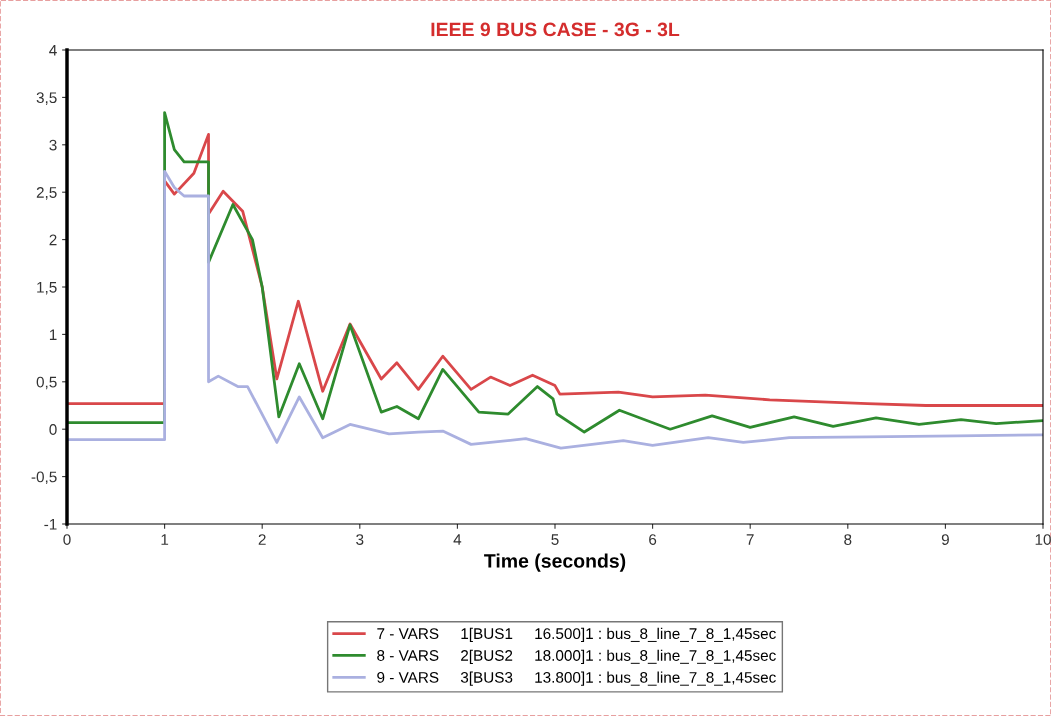 Image resolution: width=1051 pixels, height=716 pixels. What do you see at coordinates (165, 539) in the screenshot?
I see `x-tick-label: 1` at bounding box center [165, 539].